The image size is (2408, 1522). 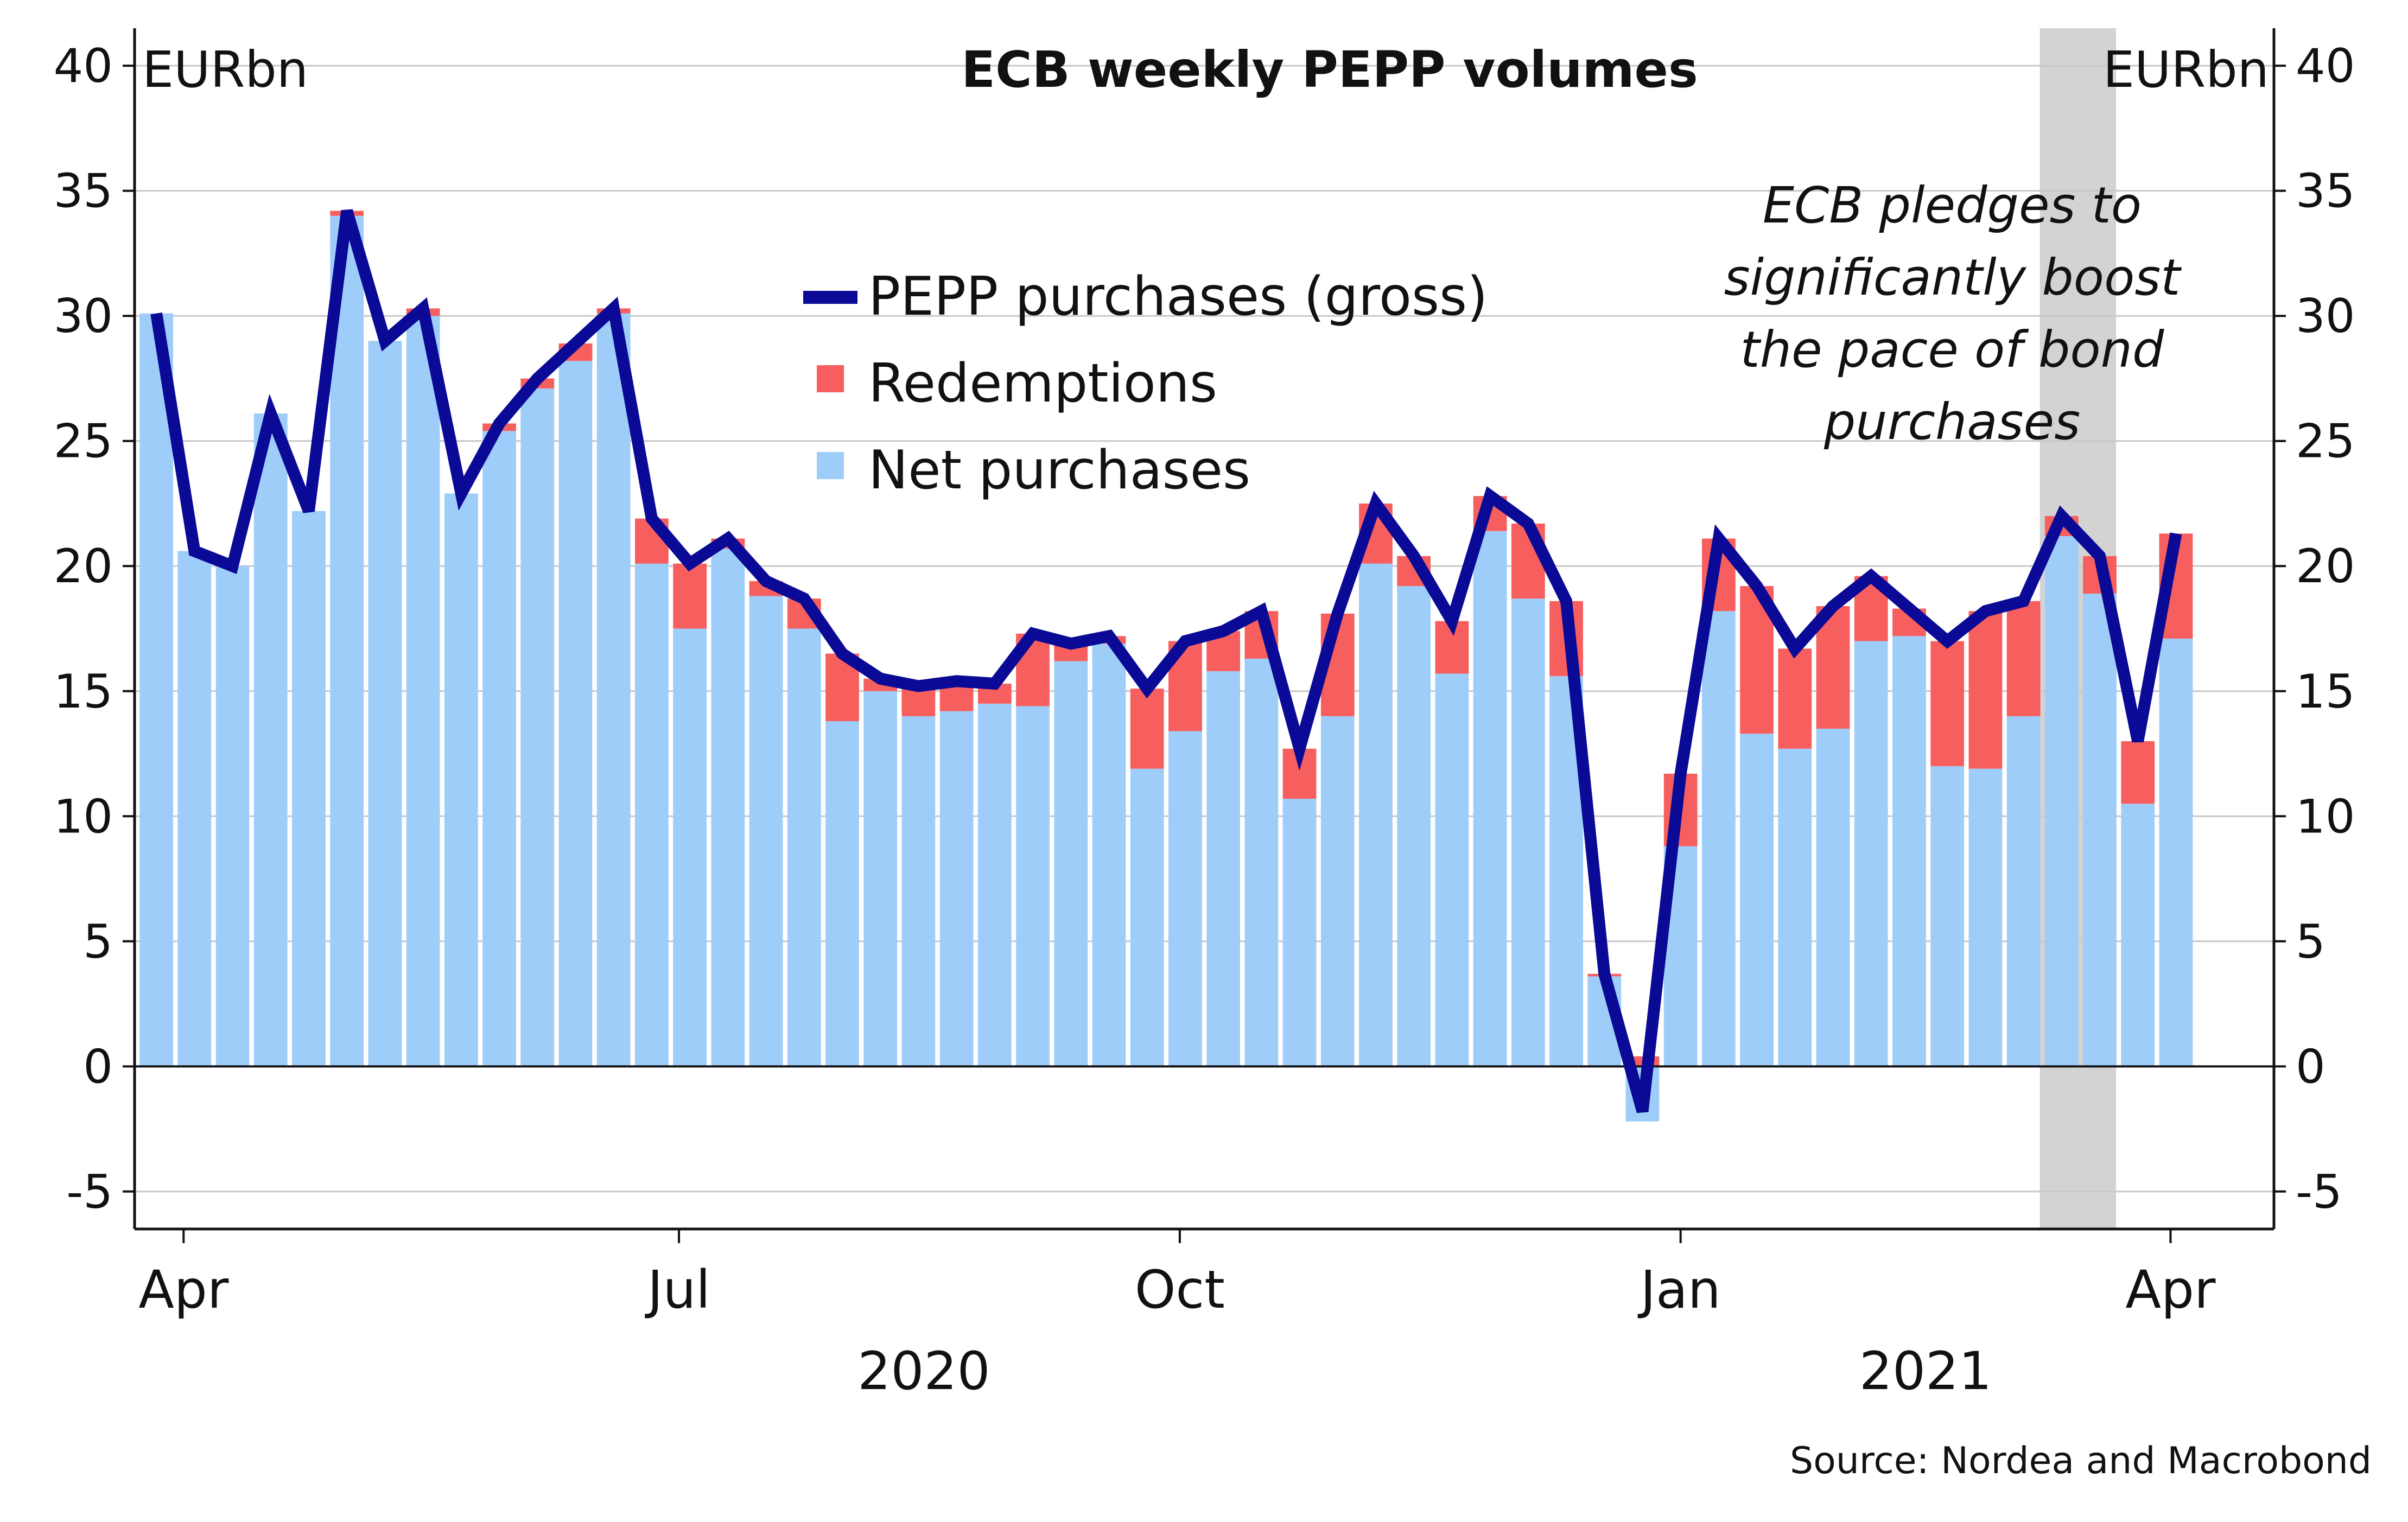 What do you see at coordinates (830, 465) in the screenshot?
I see `legend-net-swatch` at bounding box center [830, 465].